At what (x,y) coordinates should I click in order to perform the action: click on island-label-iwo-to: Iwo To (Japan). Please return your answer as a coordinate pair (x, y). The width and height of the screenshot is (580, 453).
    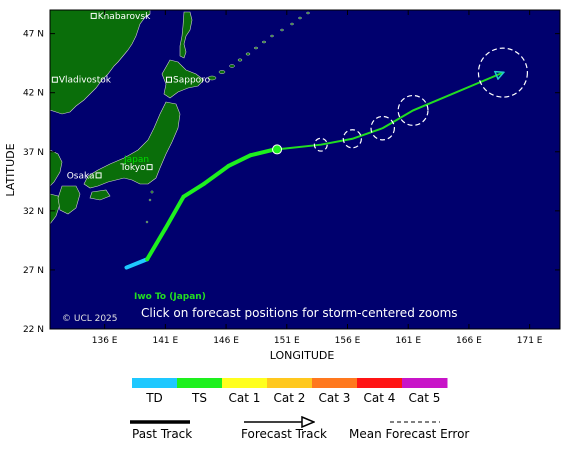
    Looking at the image, I should click on (170, 297).